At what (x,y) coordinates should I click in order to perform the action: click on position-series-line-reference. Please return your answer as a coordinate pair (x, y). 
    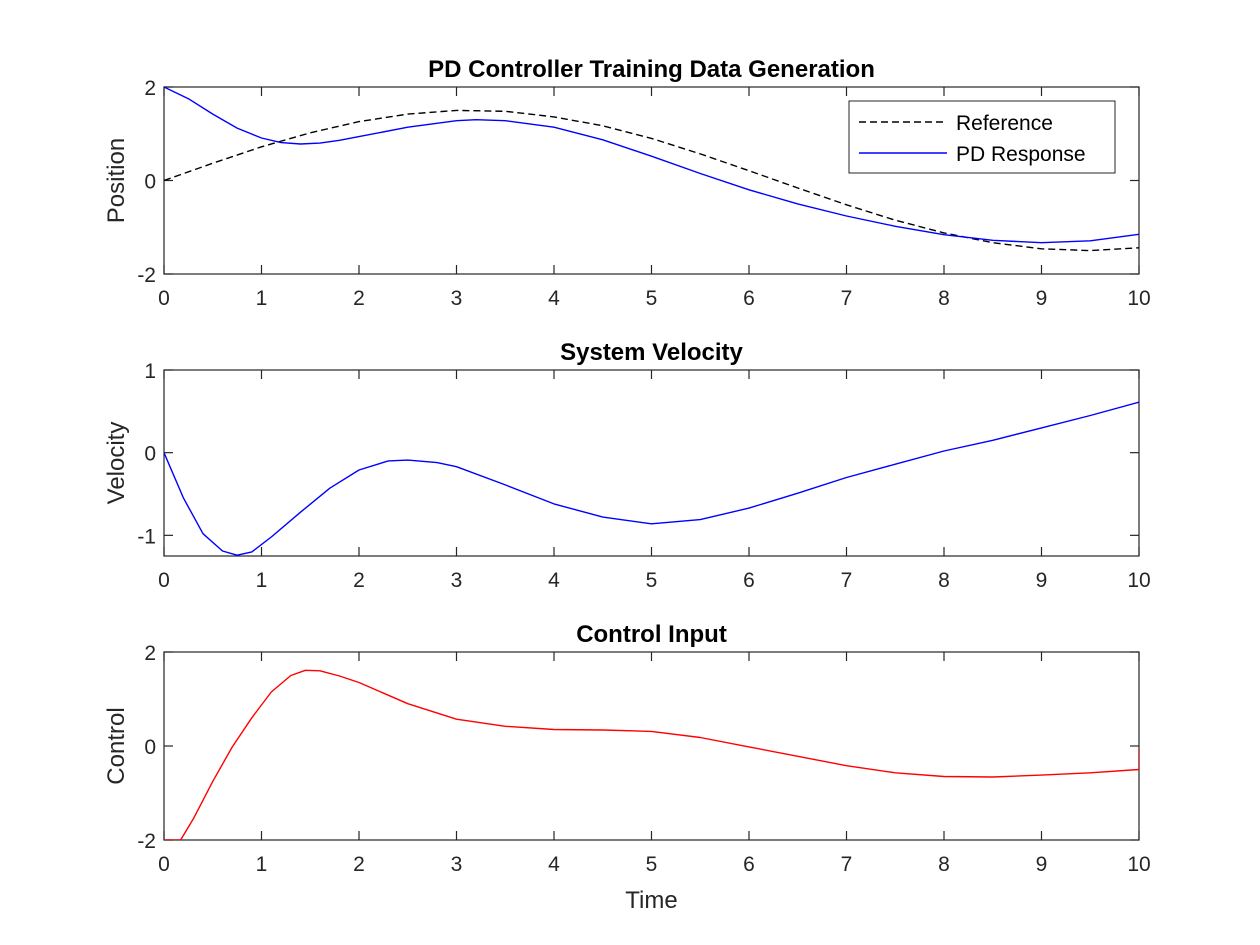
    Looking at the image, I should click on (651, 180).